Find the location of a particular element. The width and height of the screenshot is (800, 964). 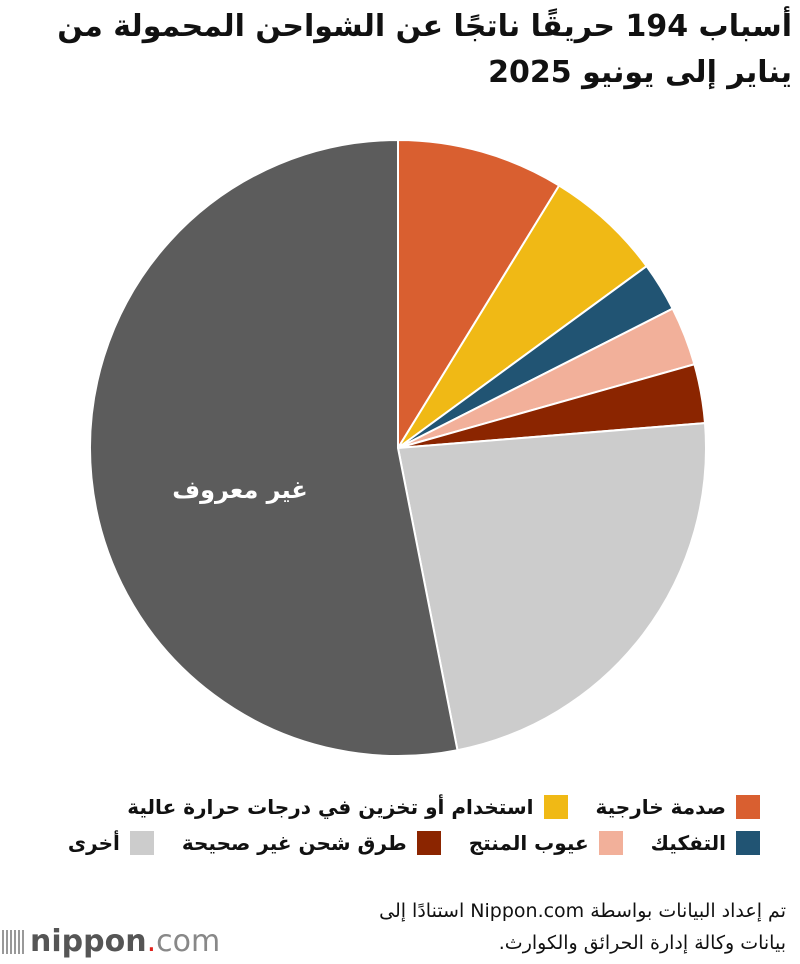

legend-item: أخرى is located at coordinates (111, 843).